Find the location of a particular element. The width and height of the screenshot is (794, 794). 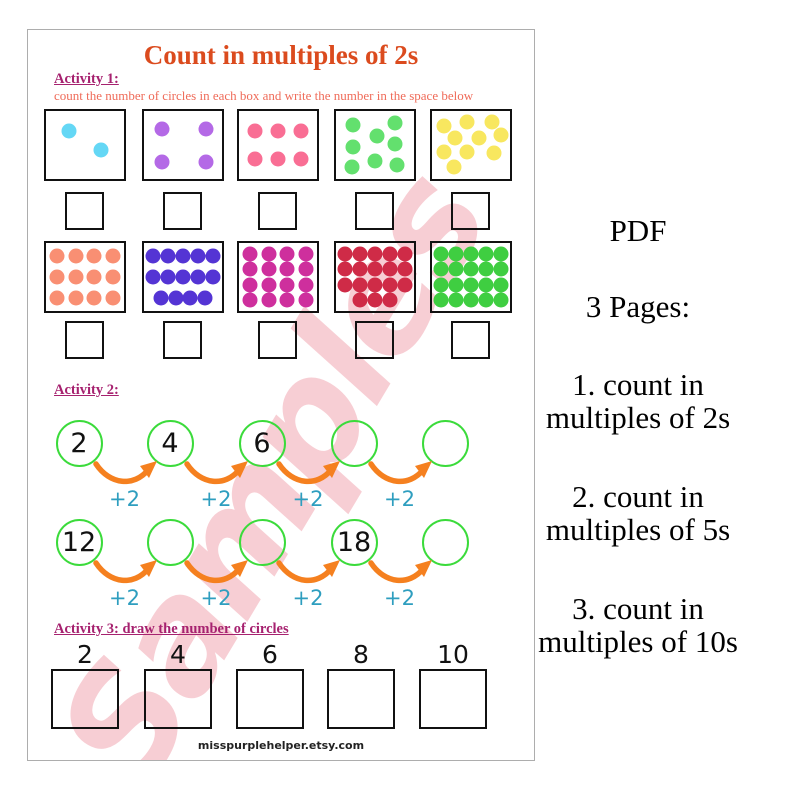

activity2-heading: Activity 2: is located at coordinates (86, 390).